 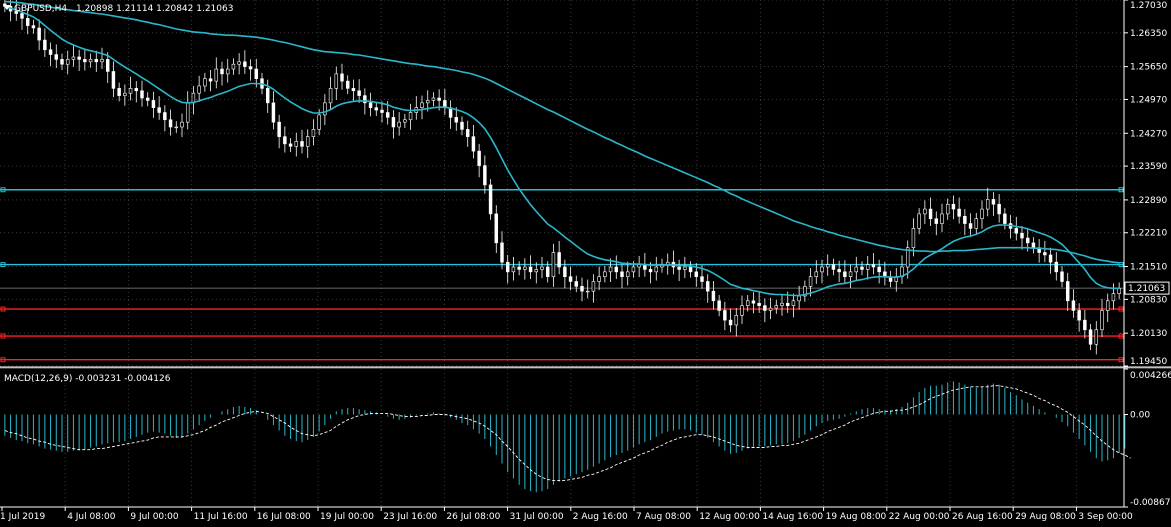 I want to click on macd-y-tick-label: -0.008679, so click(x=1150, y=503).